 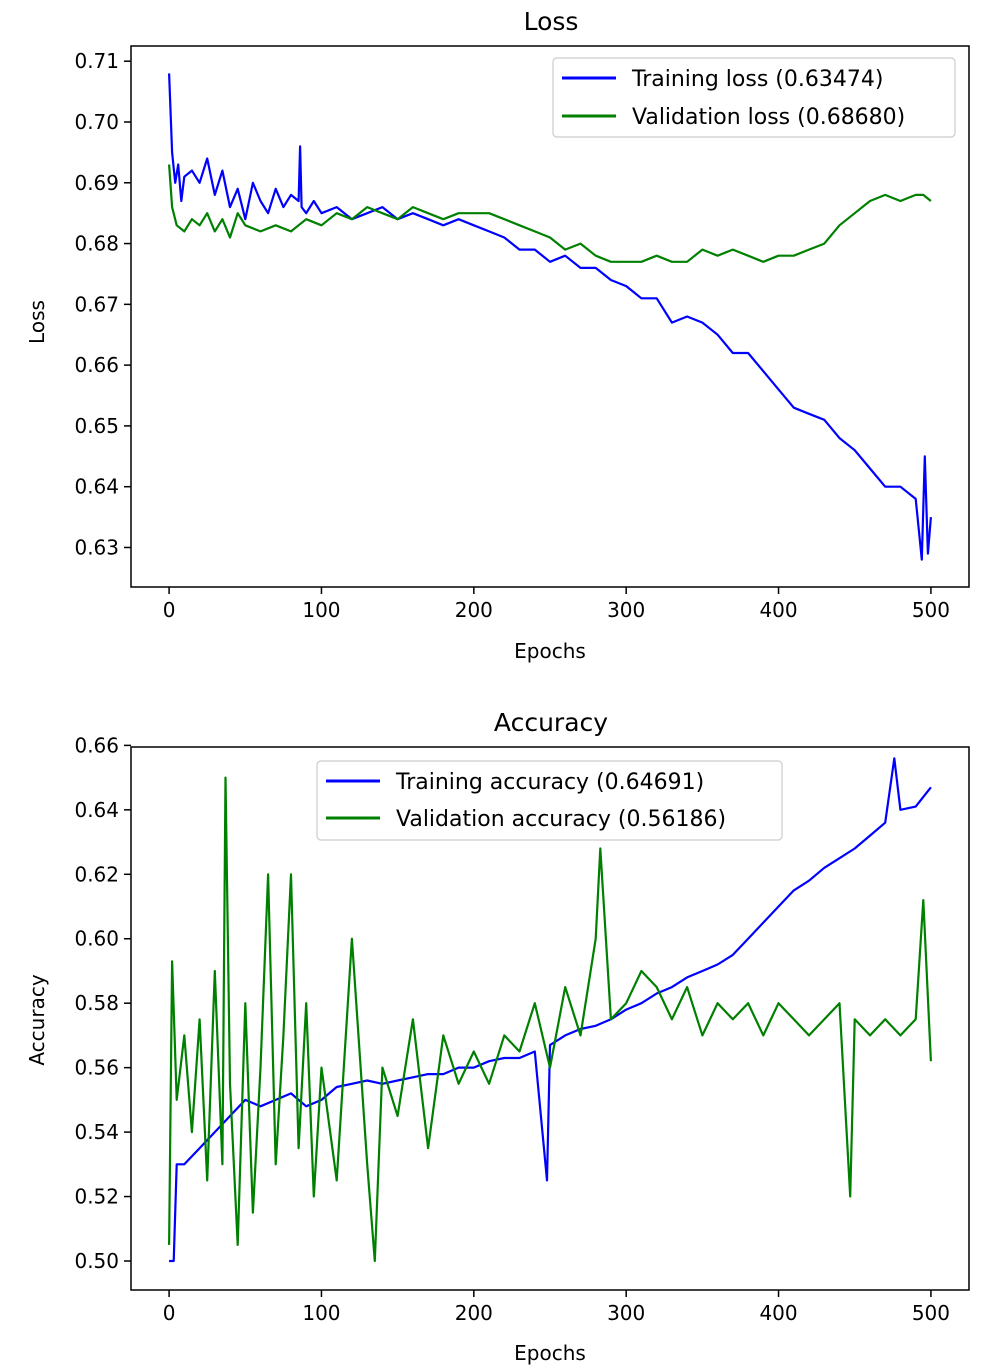 I want to click on y-tick-label: 0.71, so click(x=96, y=61).